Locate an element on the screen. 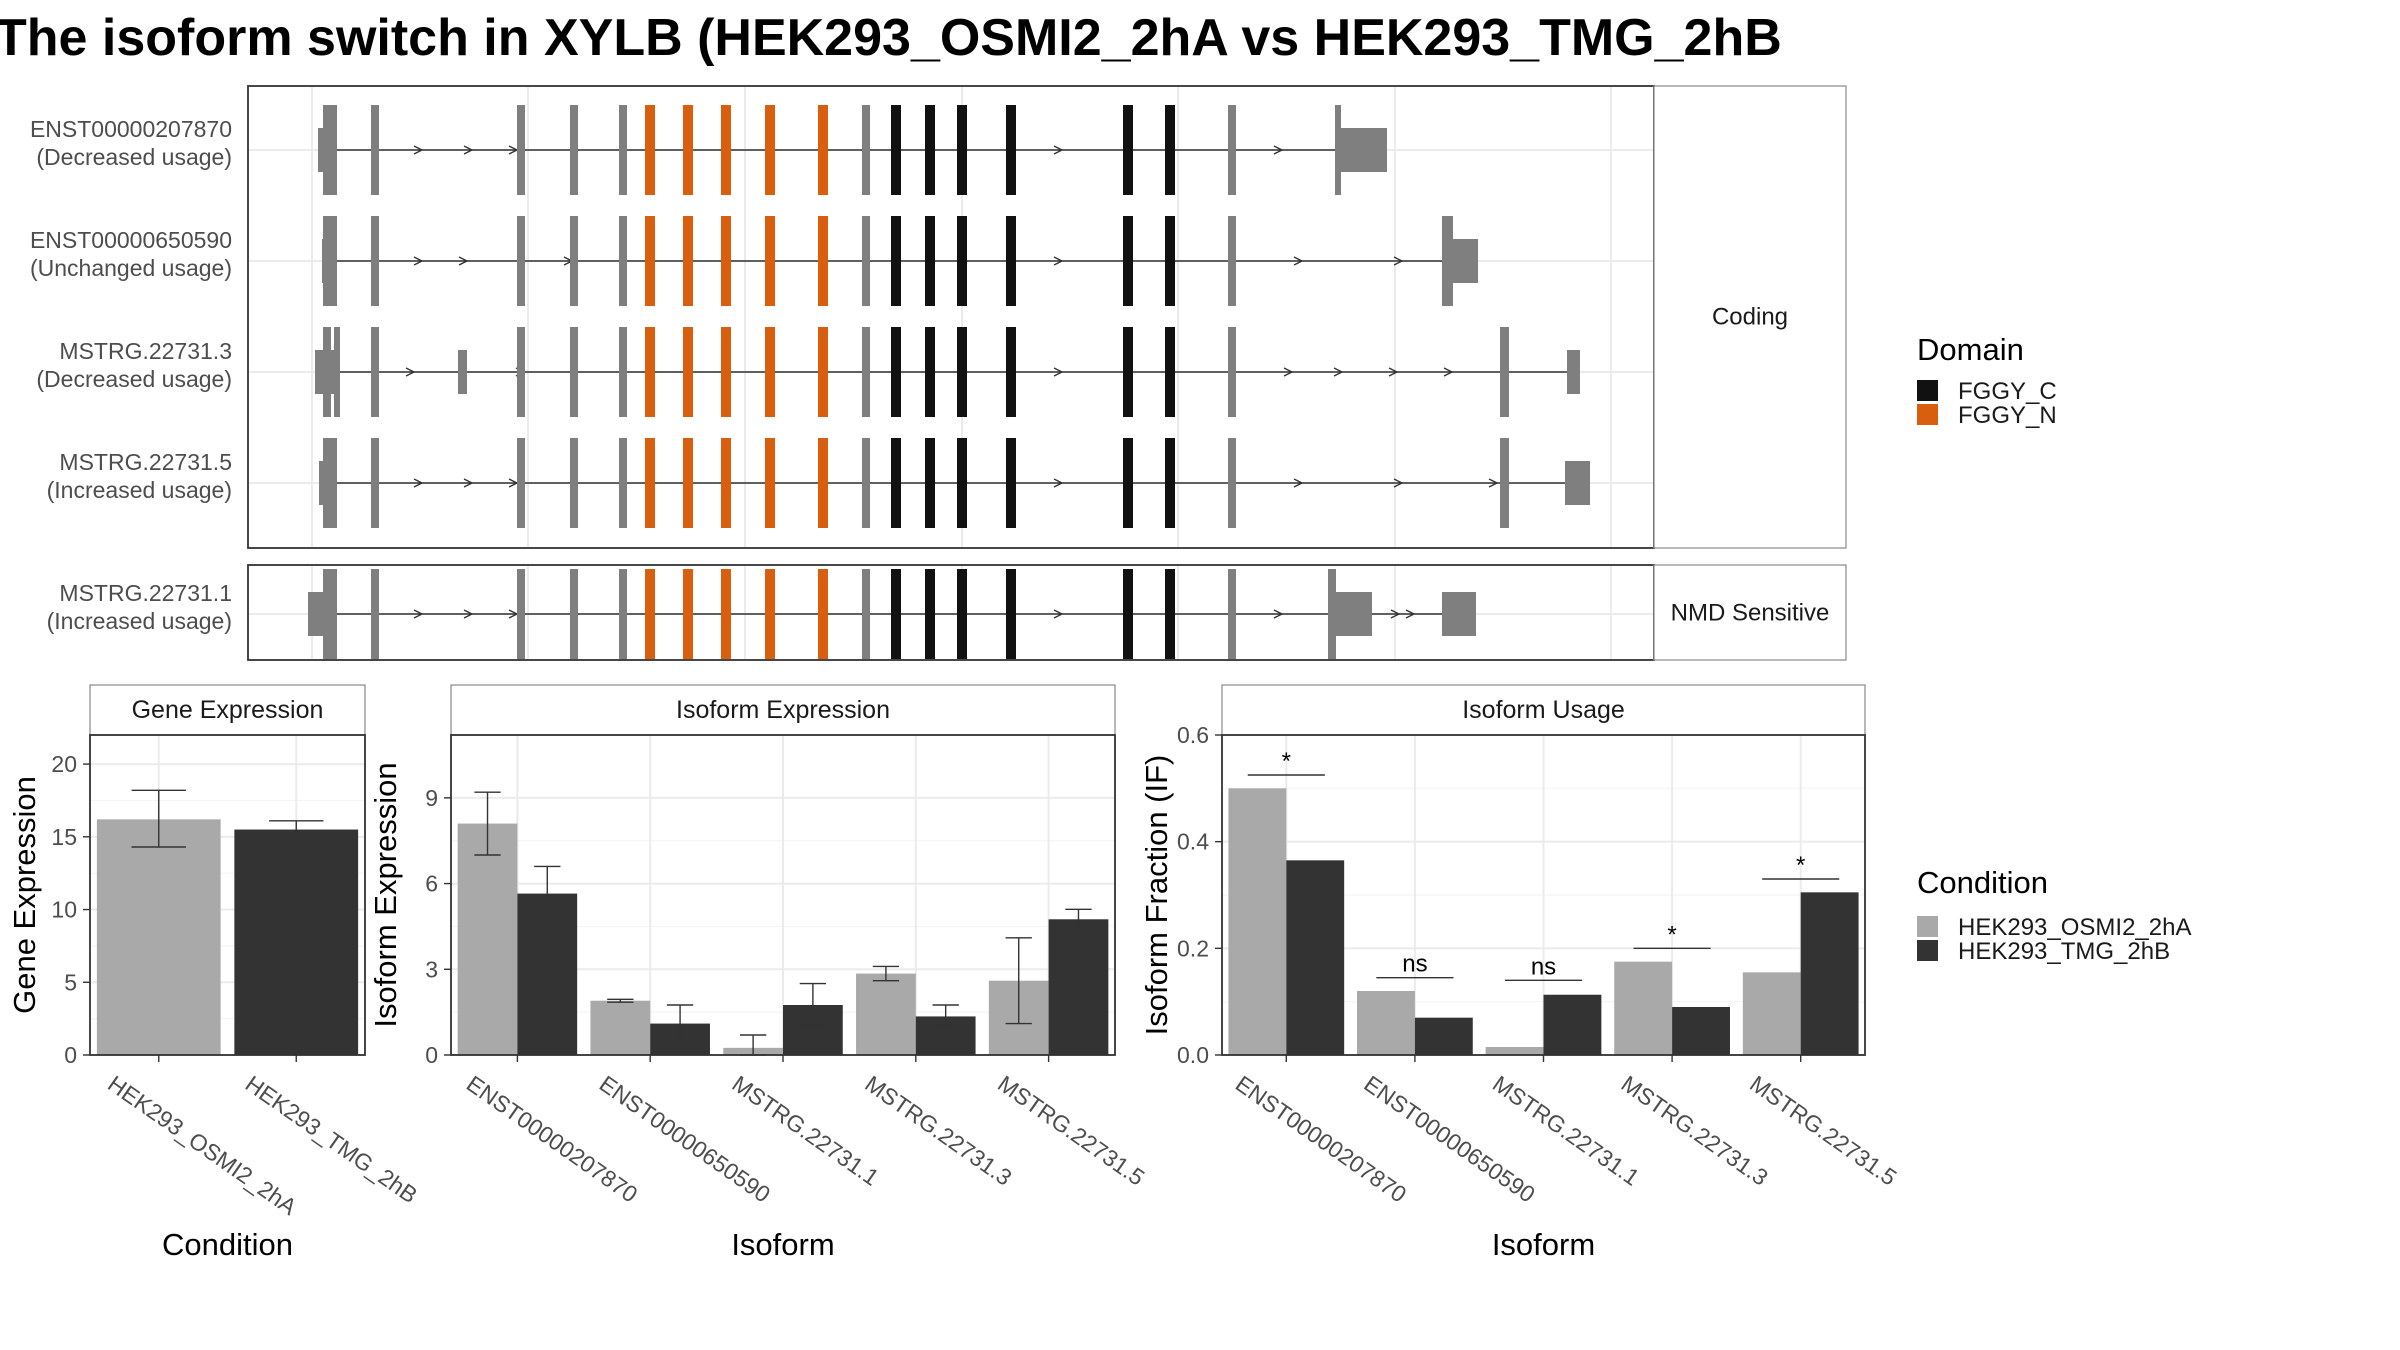 This screenshot has height=1350, width=2400. transcript-status-label: (Decreased usage) is located at coordinates (134, 379).